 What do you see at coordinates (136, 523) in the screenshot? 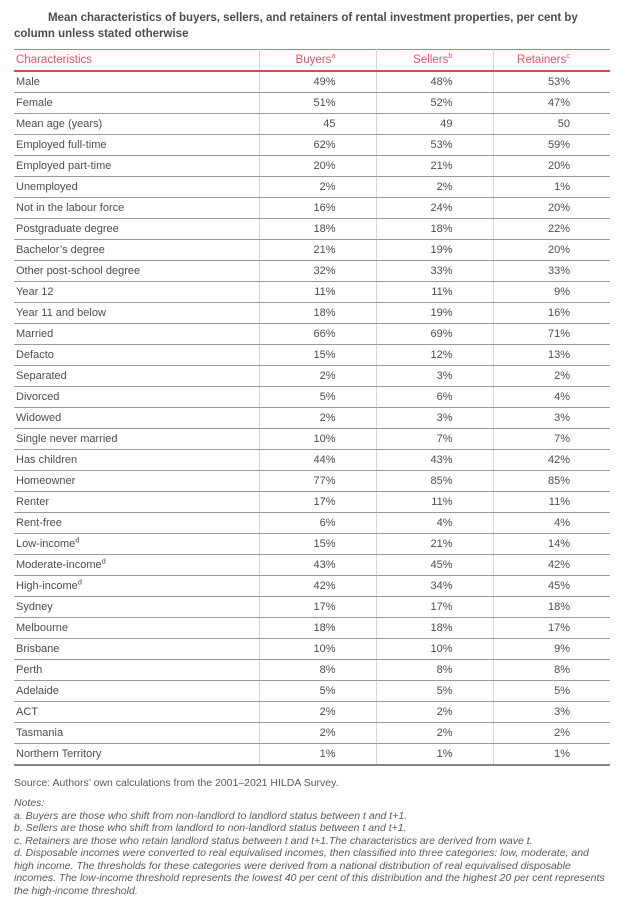
I see `row-label-cell: Rent-free` at bounding box center [136, 523].